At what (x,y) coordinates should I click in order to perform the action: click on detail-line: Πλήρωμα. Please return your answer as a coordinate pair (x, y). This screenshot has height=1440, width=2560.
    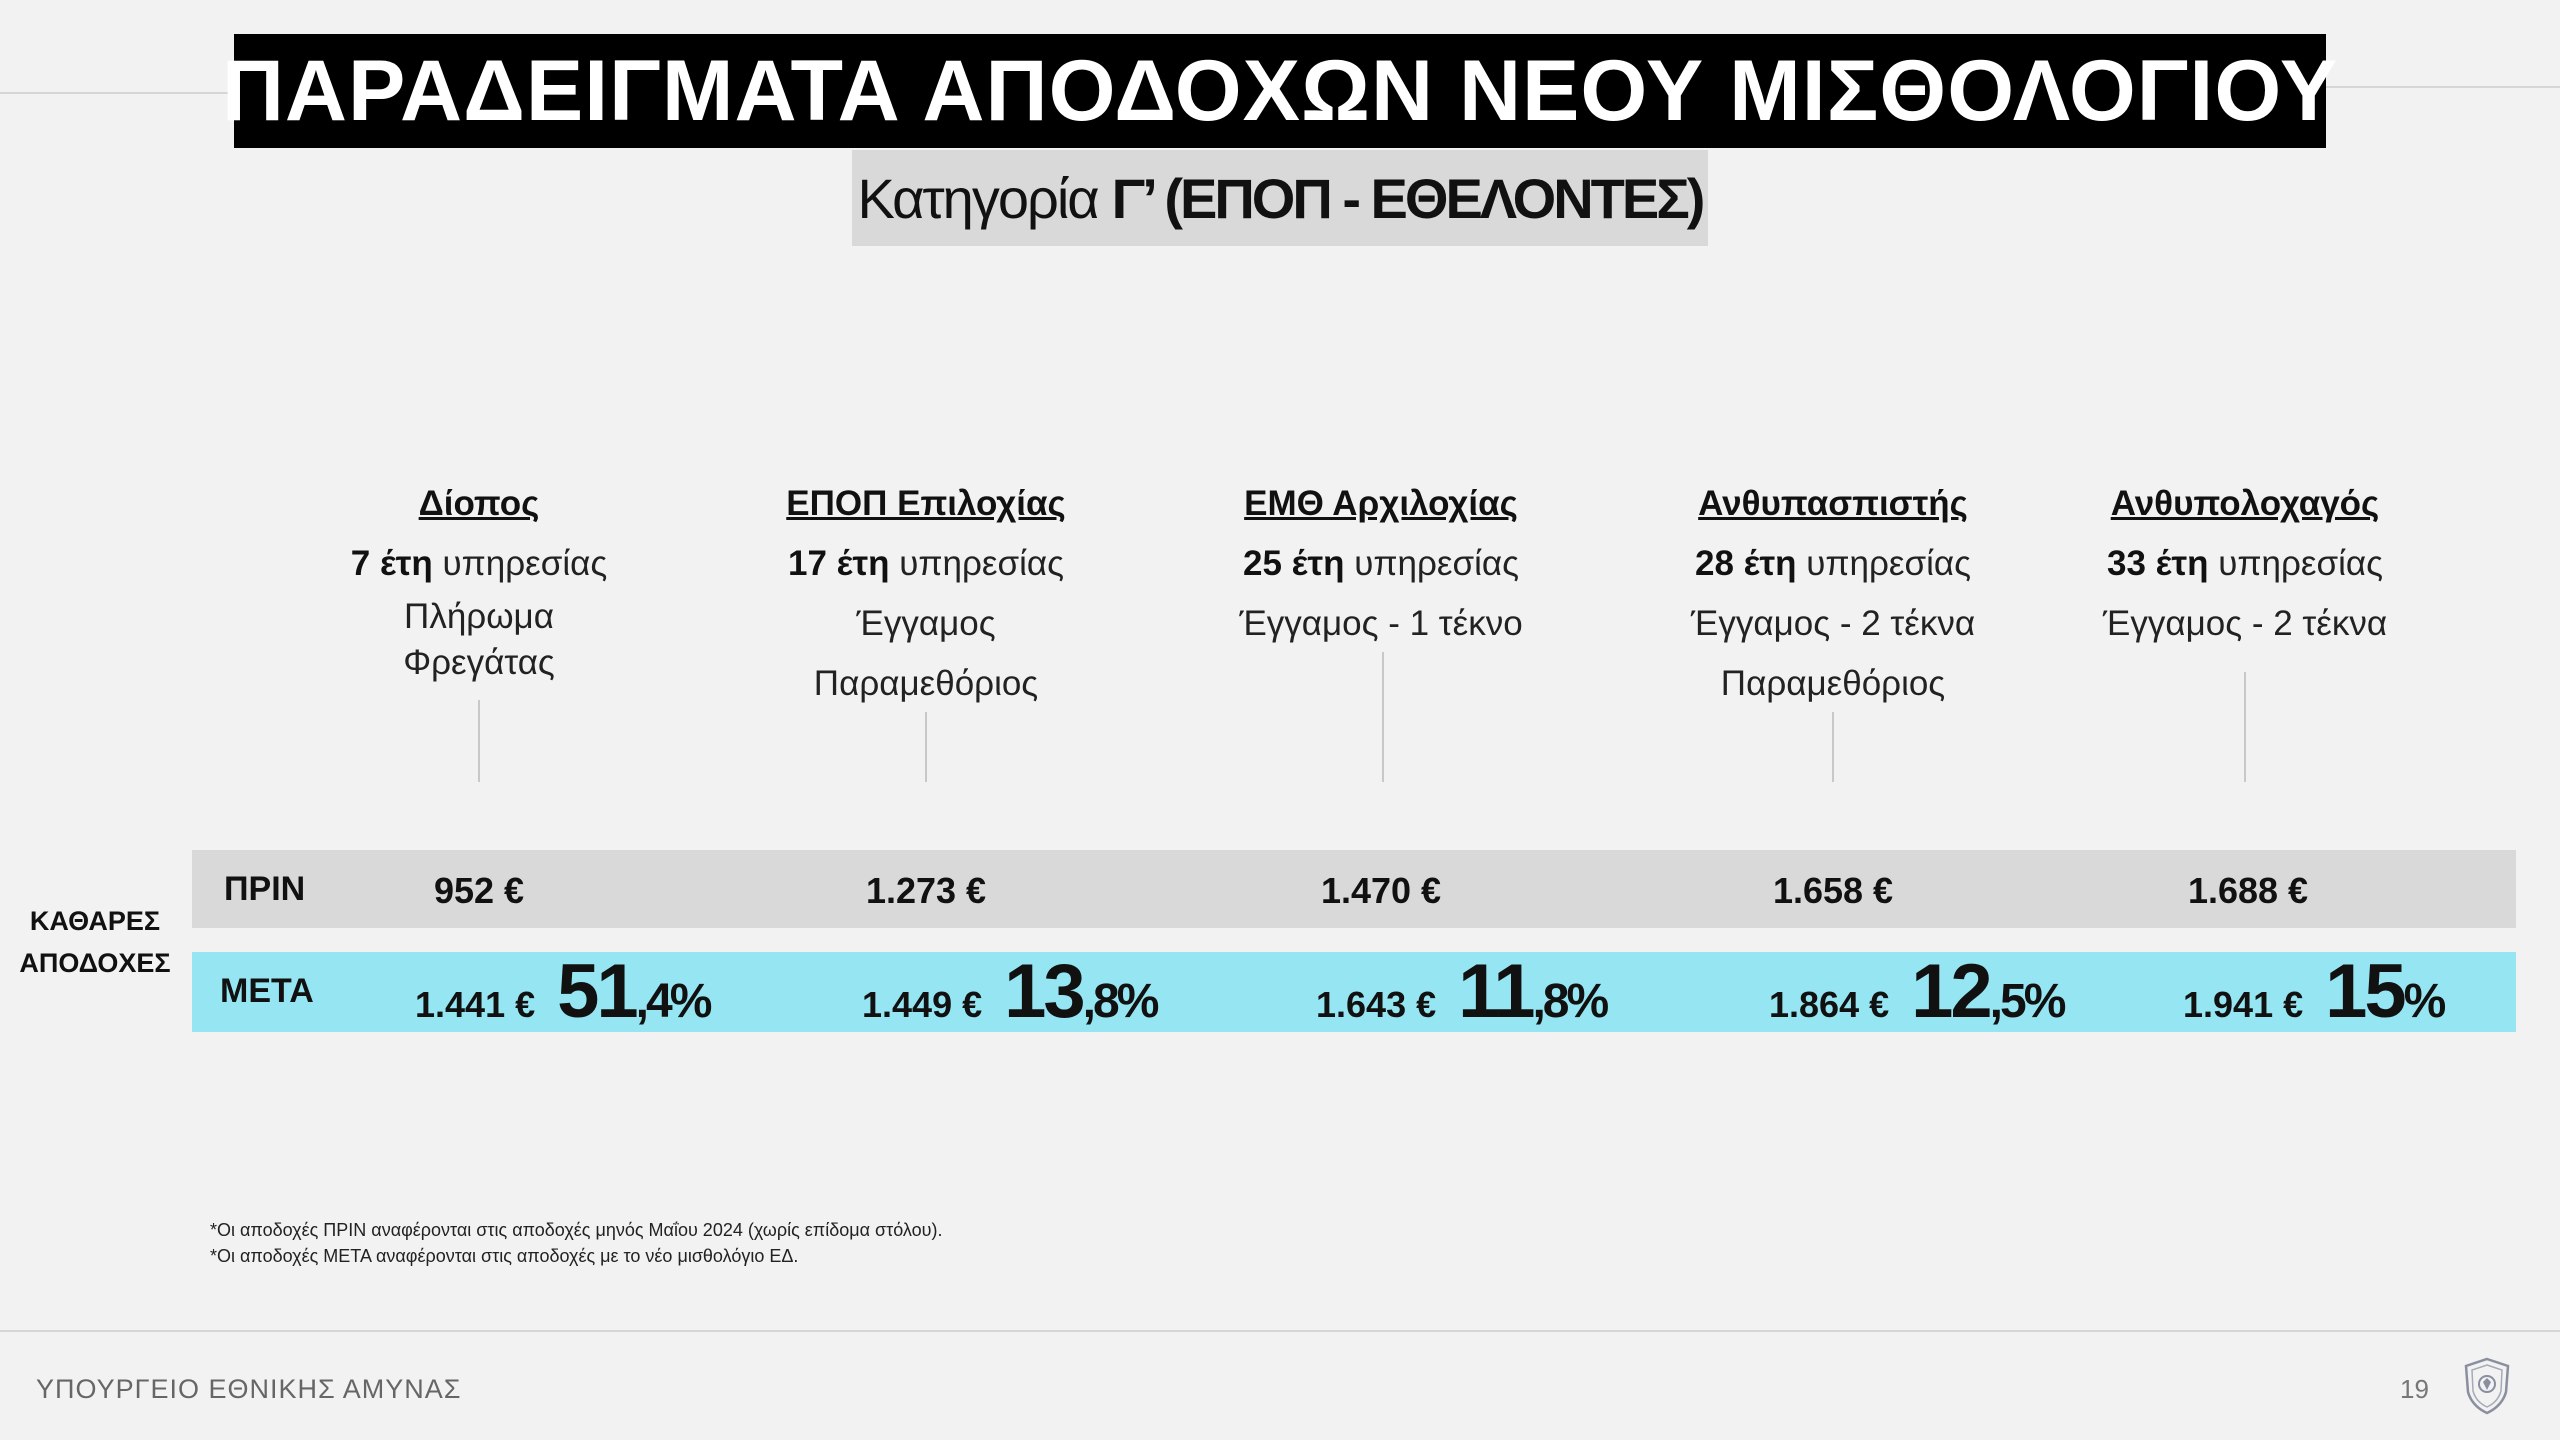
    Looking at the image, I should click on (479, 616).